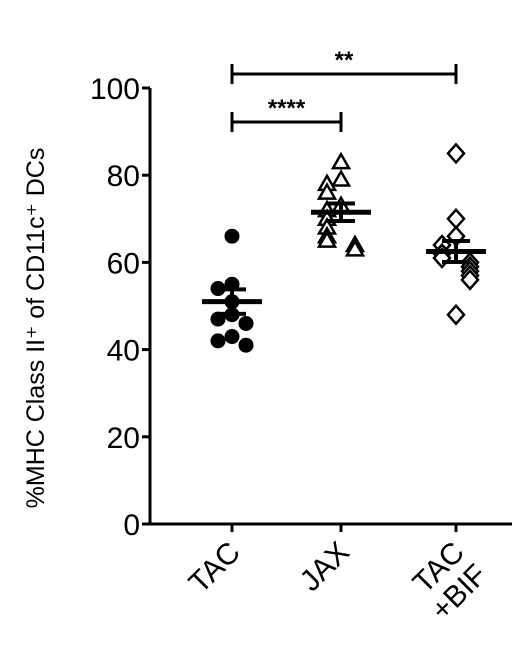 The width and height of the screenshot is (514, 654). What do you see at coordinates (120, 307) in the screenshot?
I see `y-ticks: 0 20 40 60 80 100` at bounding box center [120, 307].